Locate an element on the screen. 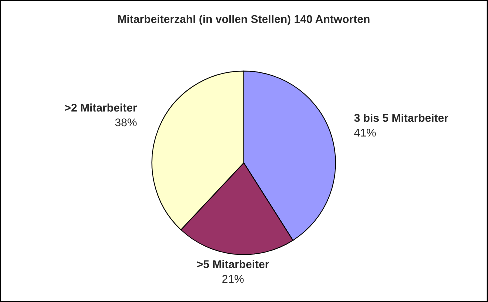 The height and width of the screenshot is (302, 488). data-label: 21% is located at coordinates (233, 279).